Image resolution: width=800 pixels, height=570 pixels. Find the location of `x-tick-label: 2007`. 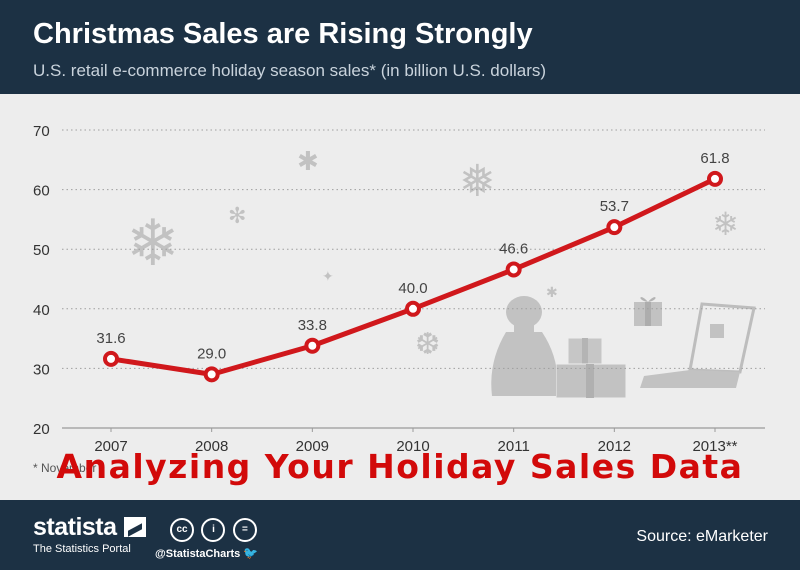

x-tick-label: 2007 is located at coordinates (110, 446).